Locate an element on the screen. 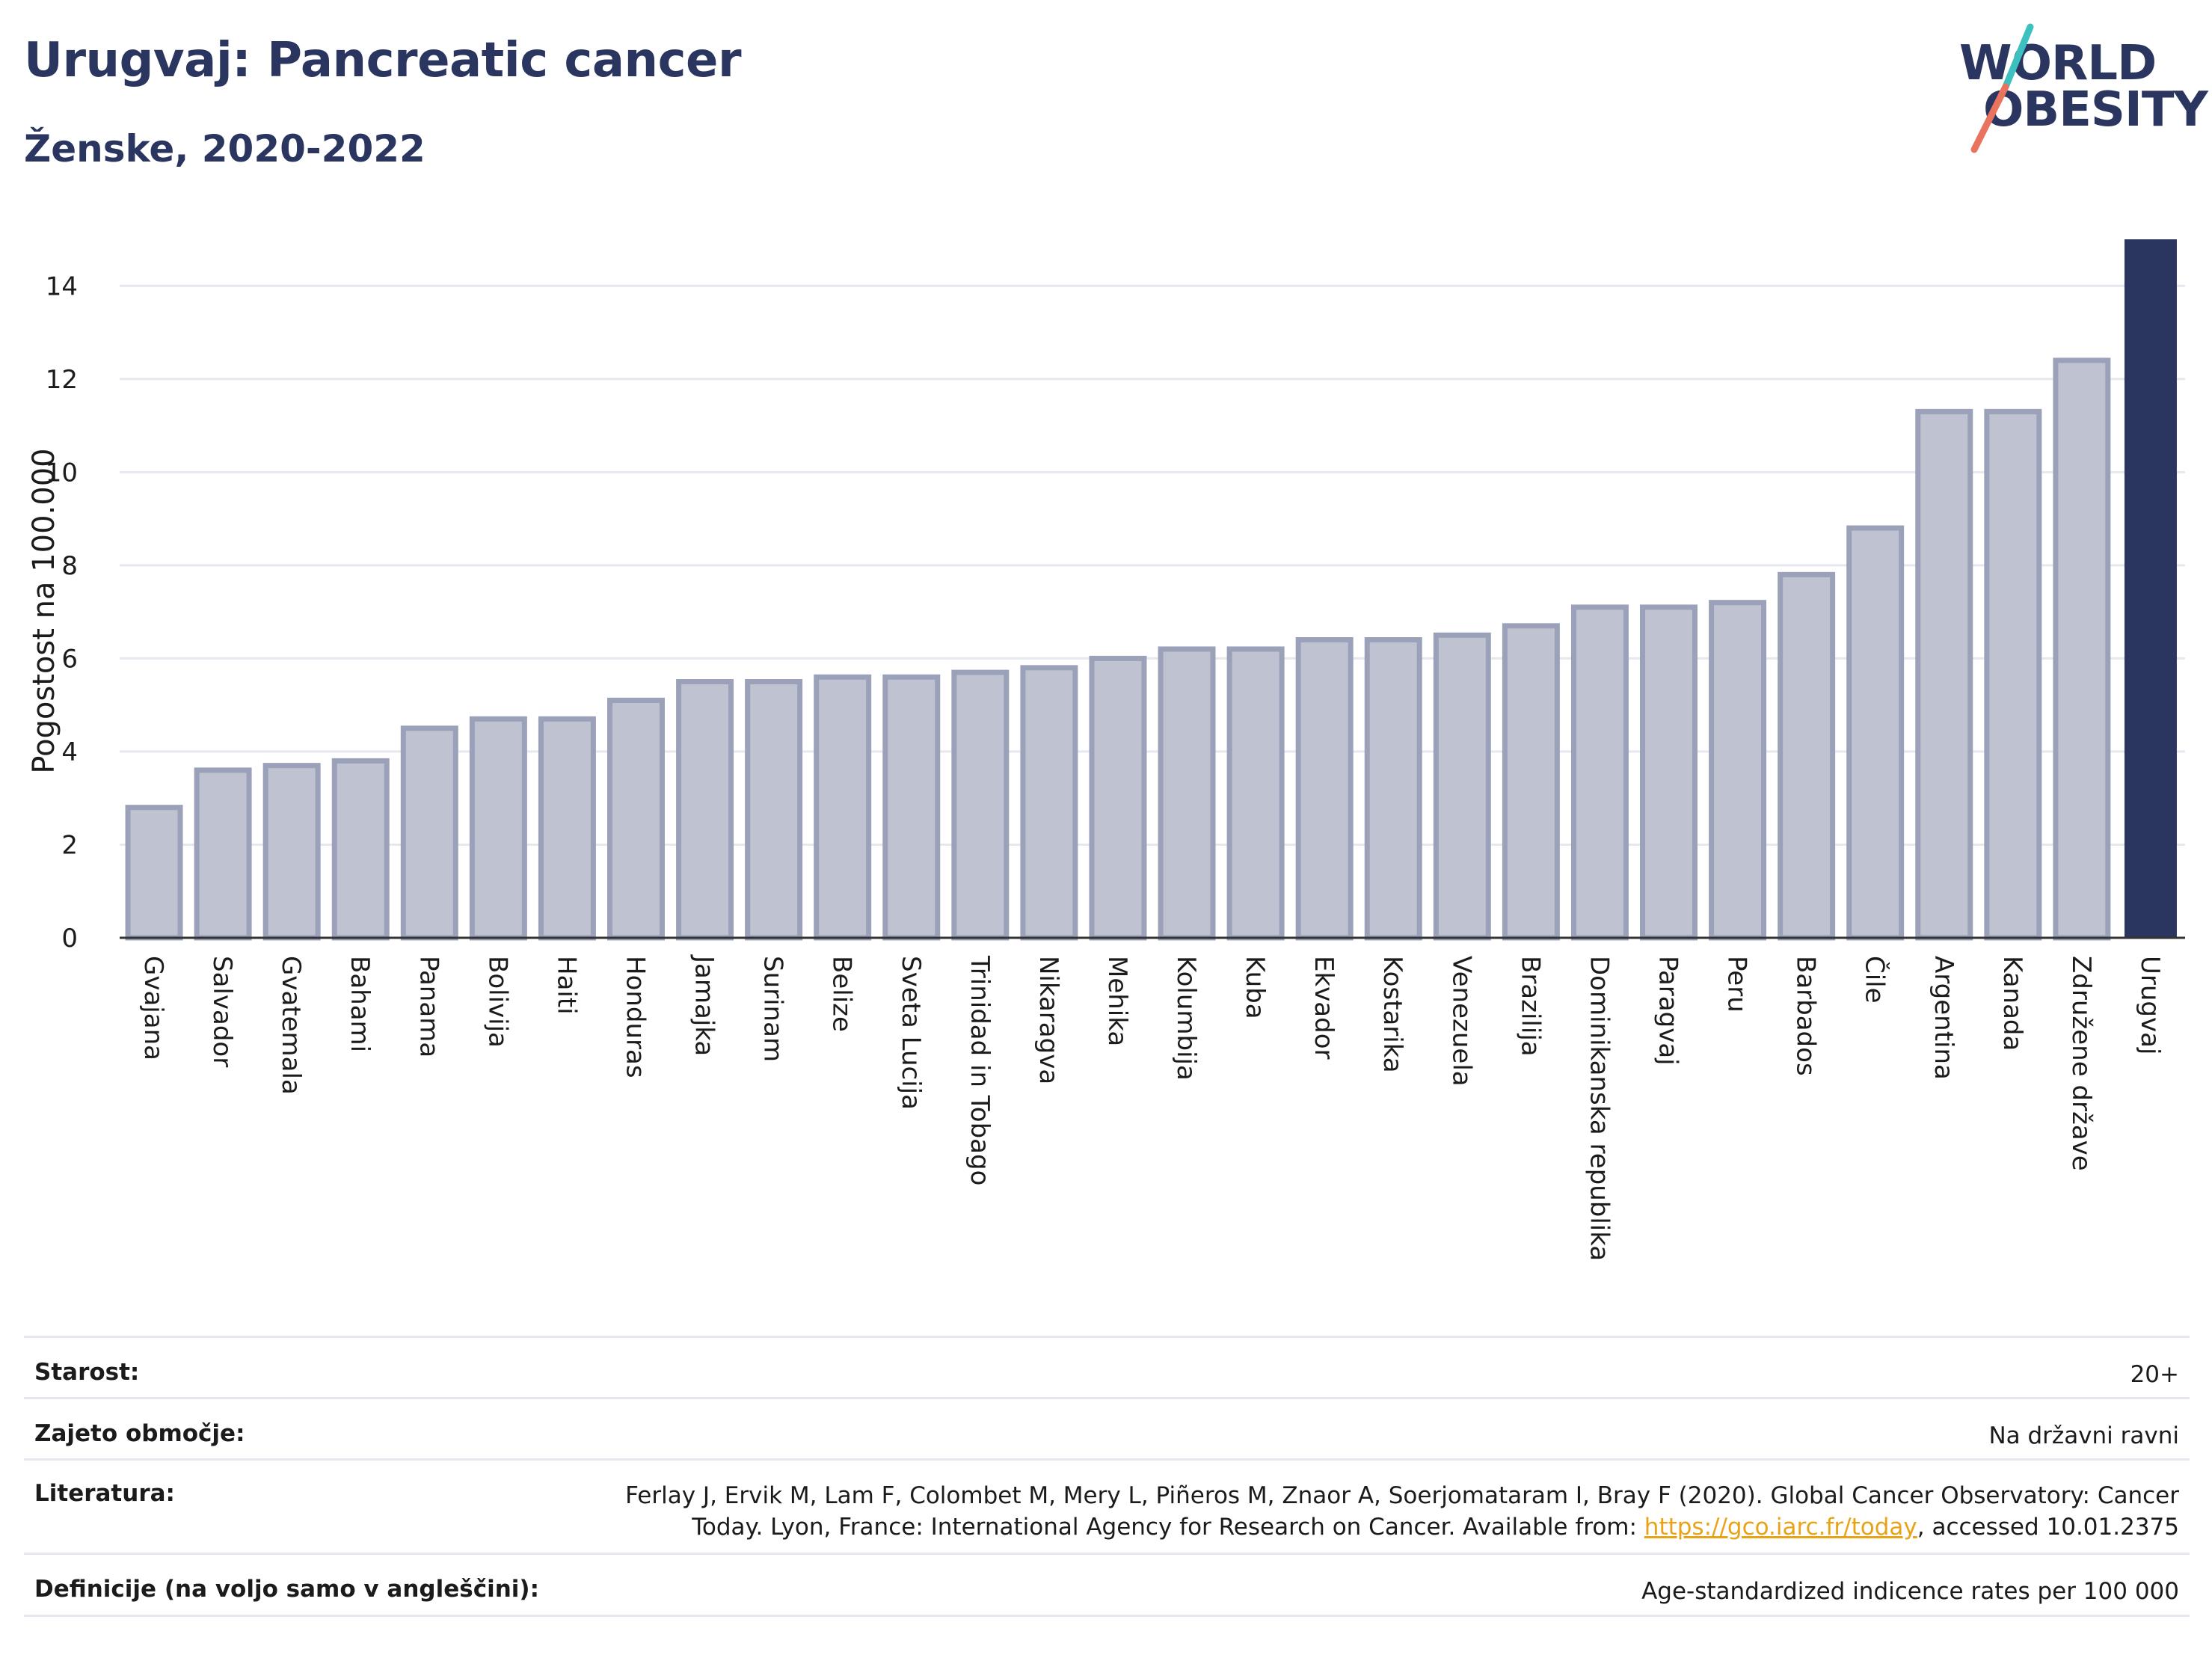 The width and height of the screenshot is (2212, 1655). coverage-value: Na državni ravni is located at coordinates (2083, 1435).